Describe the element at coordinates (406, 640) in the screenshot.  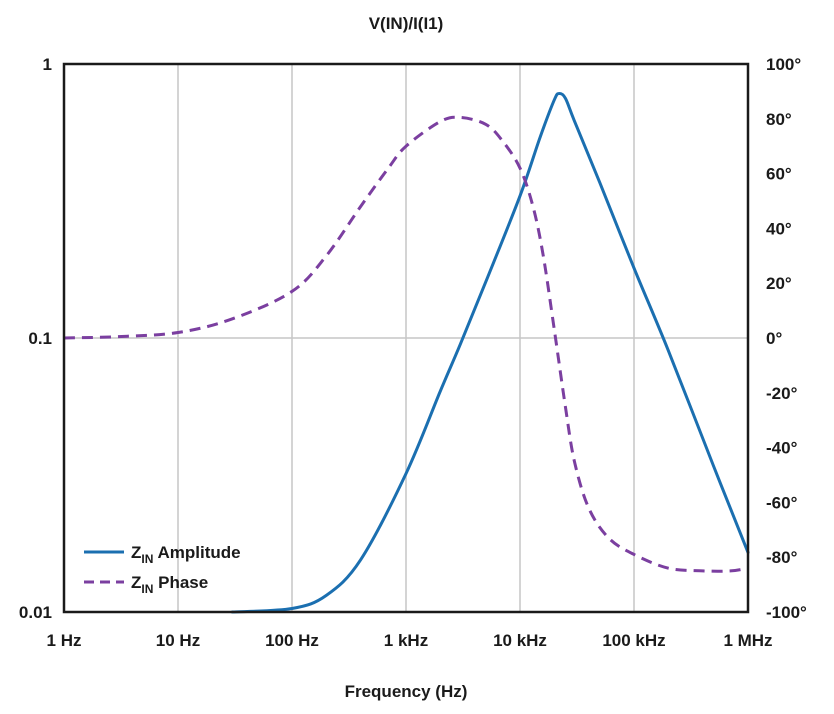
I see `x-tick-label: 1 kHz` at that location.